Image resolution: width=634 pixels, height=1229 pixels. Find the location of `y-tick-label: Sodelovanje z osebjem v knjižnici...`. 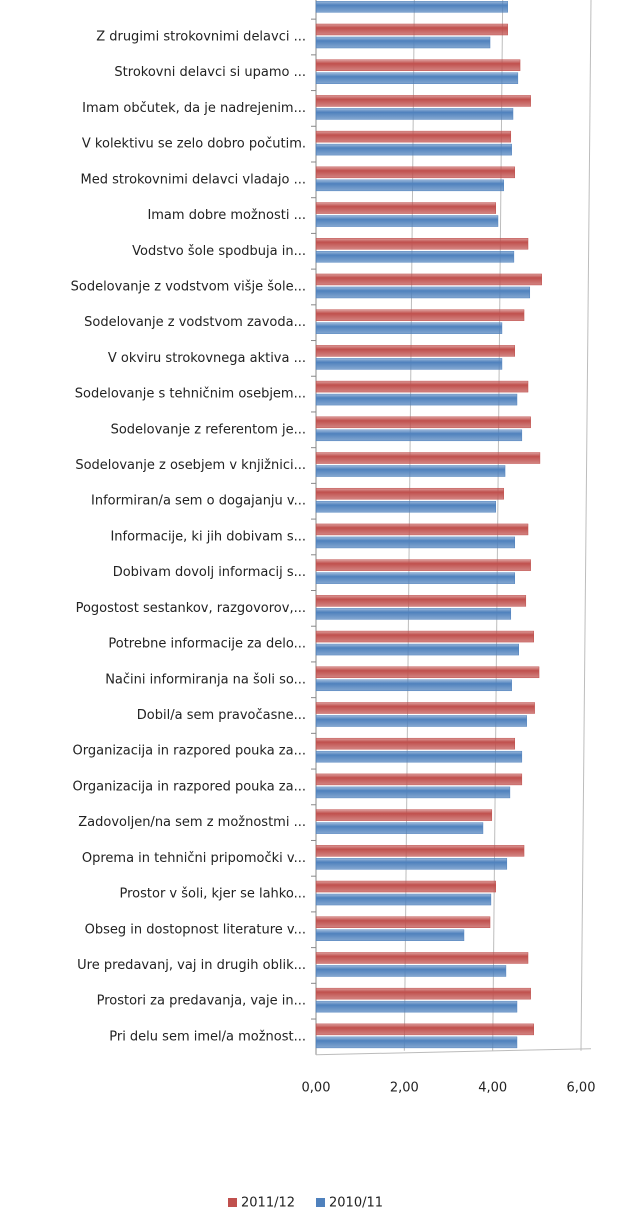

y-tick-label: Sodelovanje z osebjem v knjižnici... is located at coordinates (190, 465).